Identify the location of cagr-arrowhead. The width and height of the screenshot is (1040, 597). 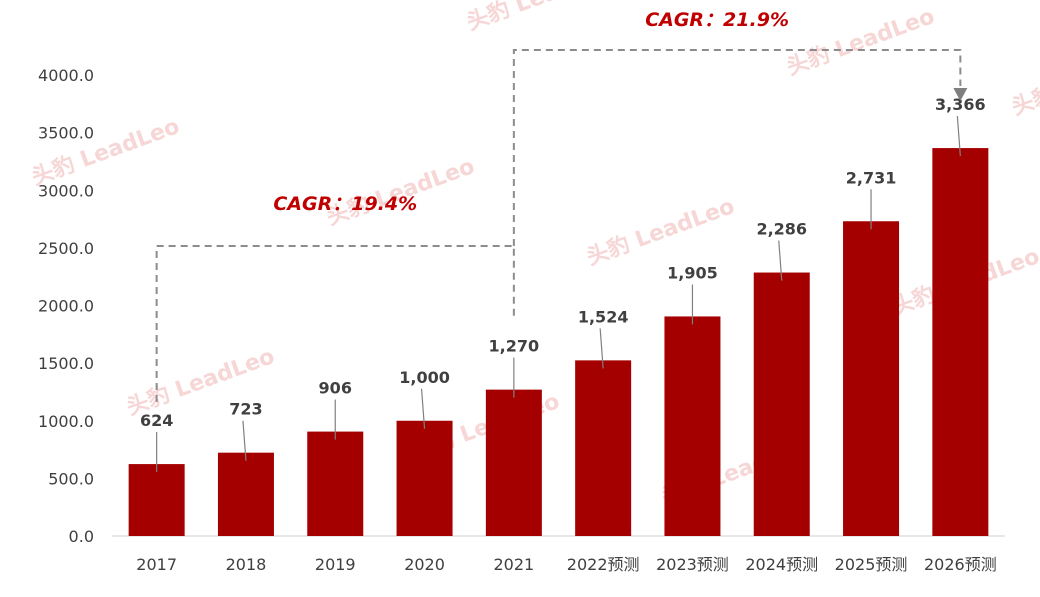
(960, 94).